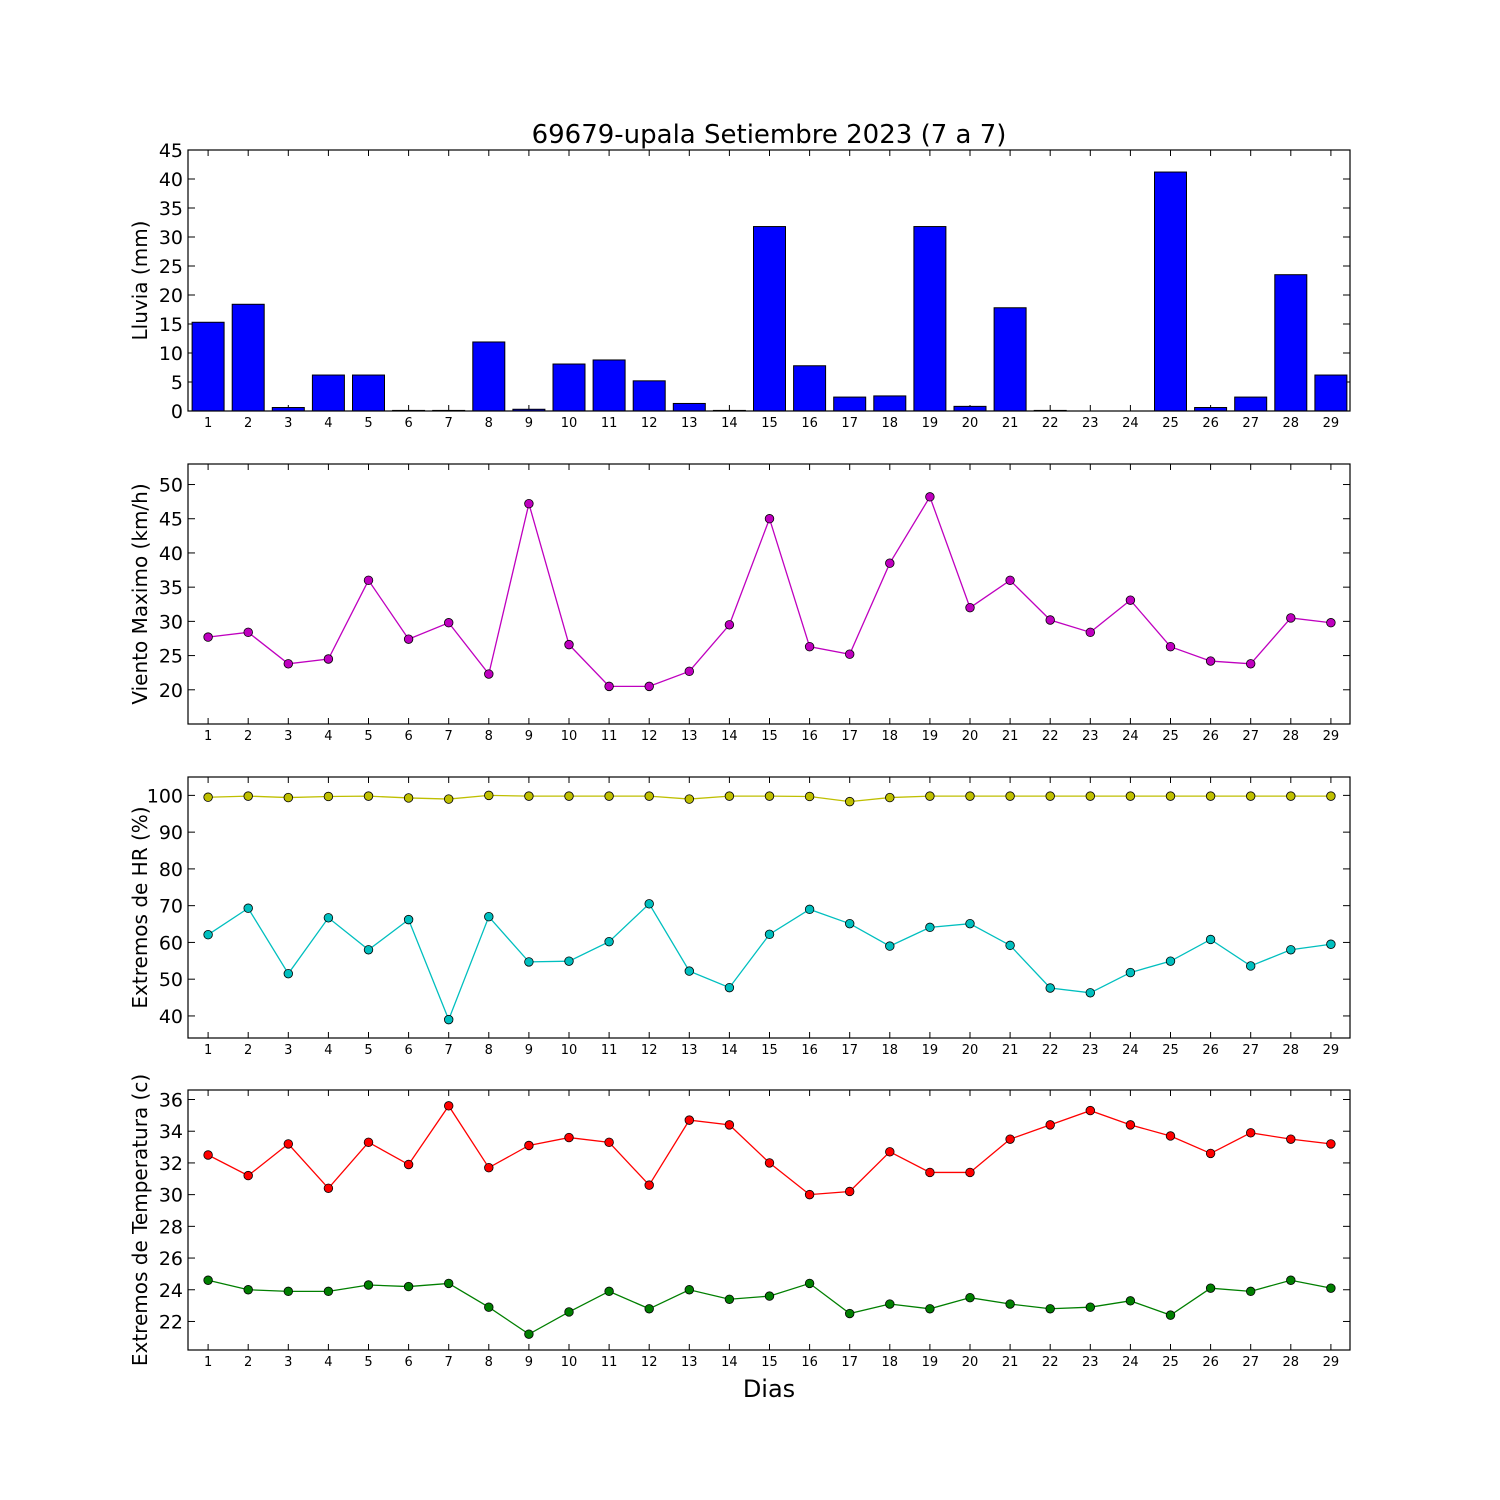 The width and height of the screenshot is (1500, 1500). What do you see at coordinates (171, 1017) in the screenshot?
I see `humidity-y-tick-label: 40` at bounding box center [171, 1017].